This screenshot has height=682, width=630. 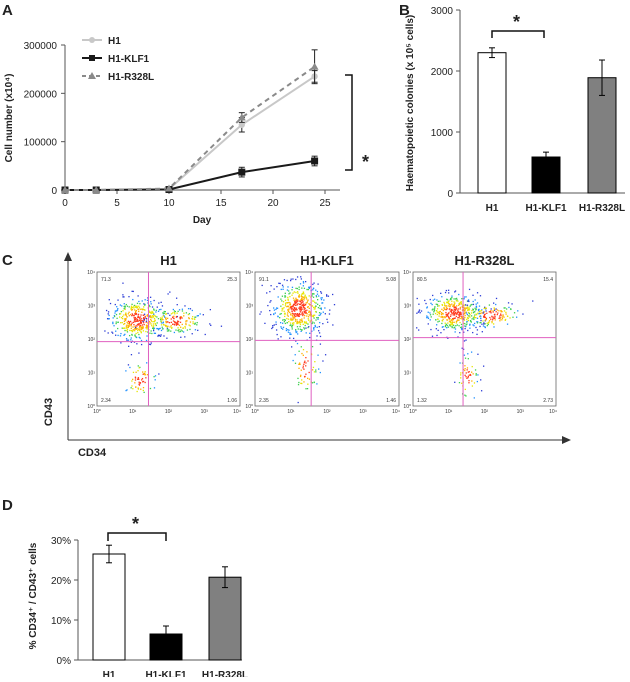 I want to click on quadrant-value-ur-h1-klf1: 5.08, so click(x=391, y=280).